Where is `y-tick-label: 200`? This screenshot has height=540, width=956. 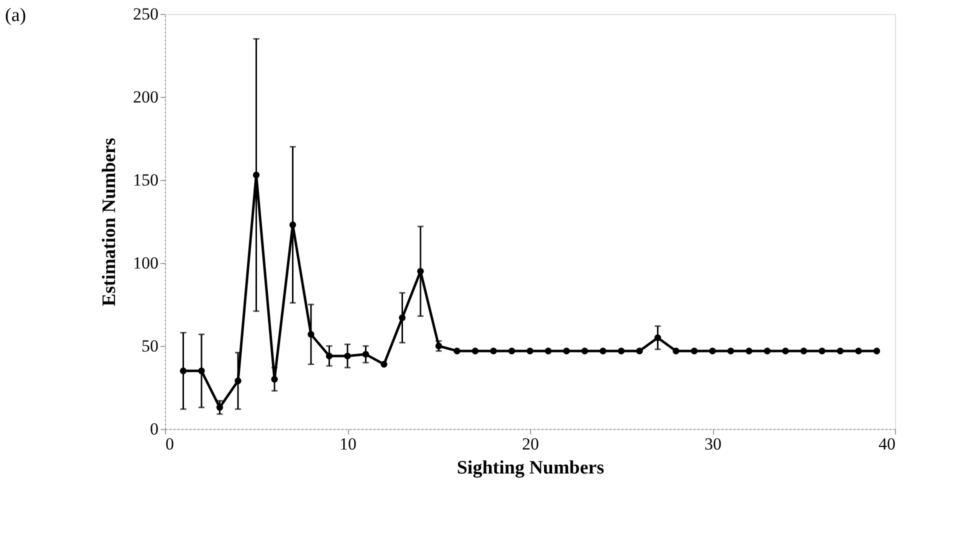 y-tick-label: 200 is located at coordinates (145, 97).